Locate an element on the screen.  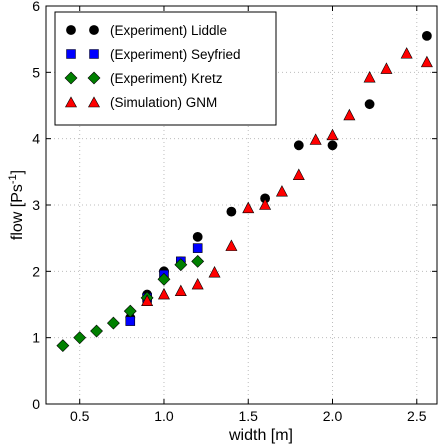
x-tick-label: 0.5 is located at coordinates (80, 416).